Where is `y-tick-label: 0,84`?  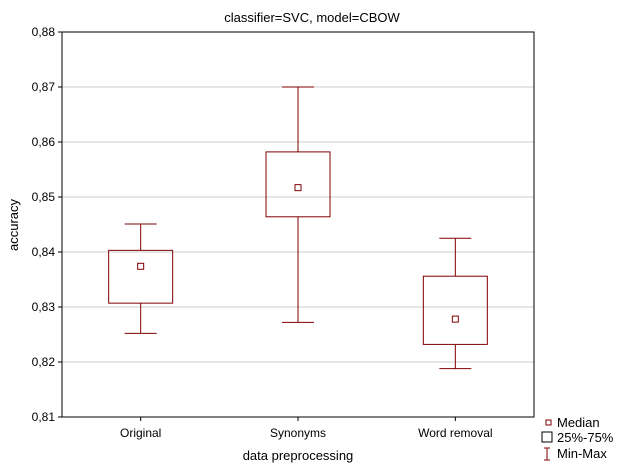
y-tick-label: 0,84 is located at coordinates (44, 252).